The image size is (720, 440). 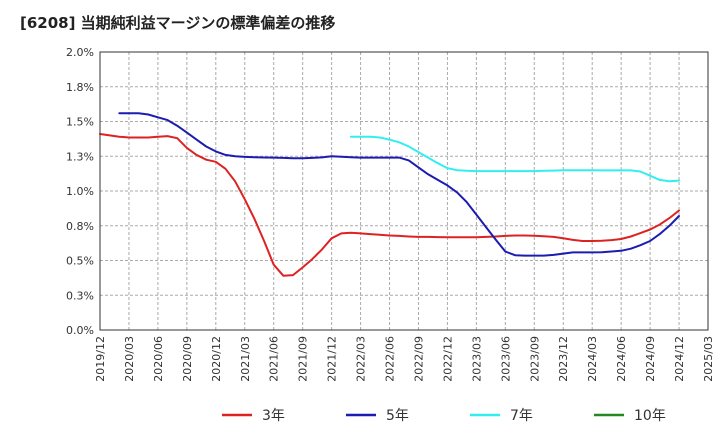 I want to click on x-tick-label: 2023/12, so click(x=563, y=359).